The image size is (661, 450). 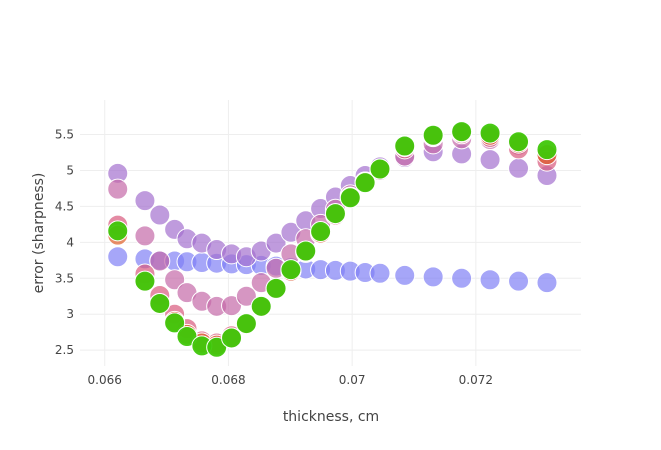 I want to click on x-tick-label: 0.066, so click(x=105, y=380).